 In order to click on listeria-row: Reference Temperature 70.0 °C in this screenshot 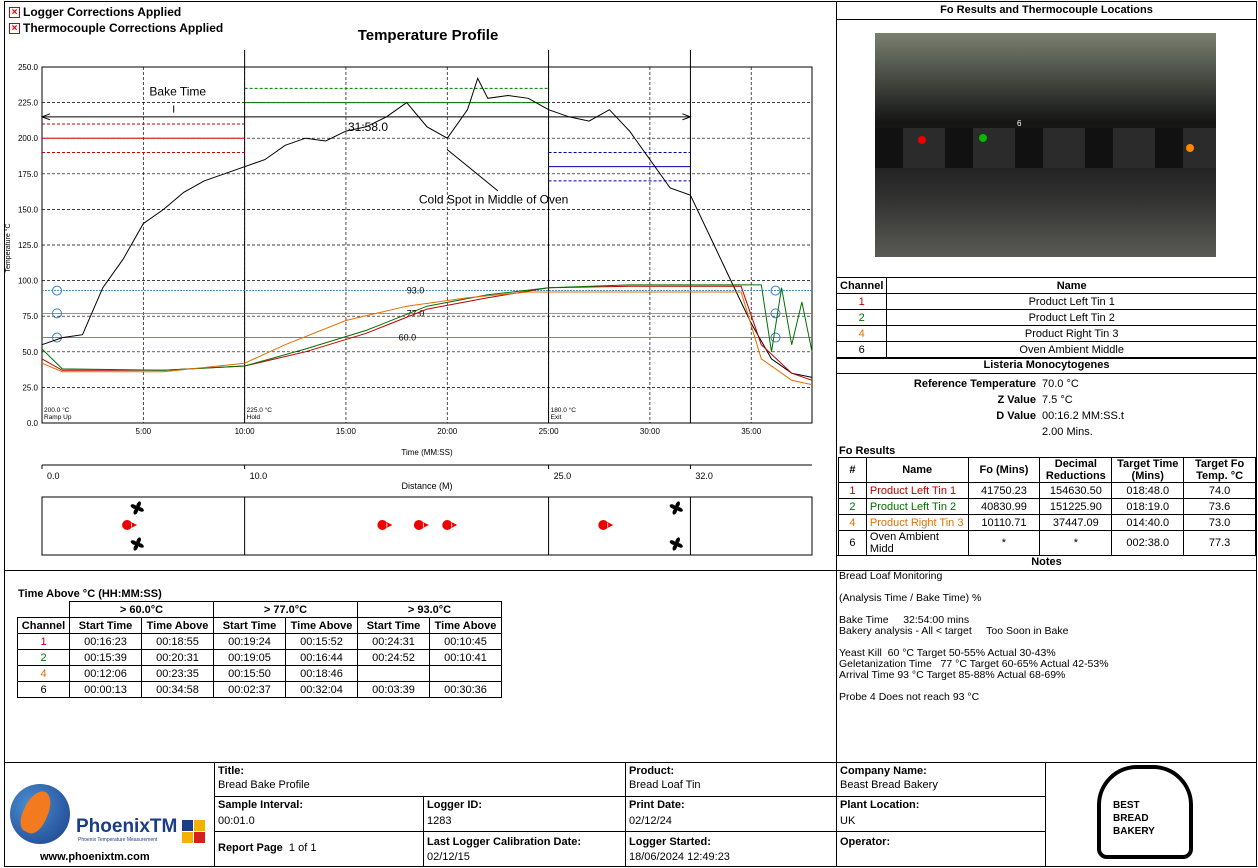, I will do `click(1046, 384)`.